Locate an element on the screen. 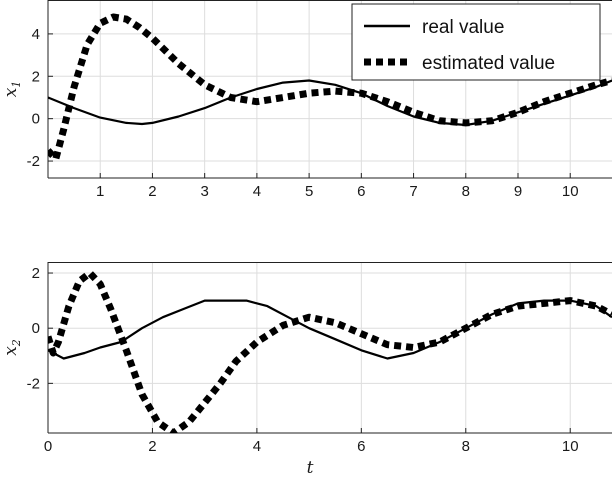  x-axis-label: t is located at coordinates (310, 468).